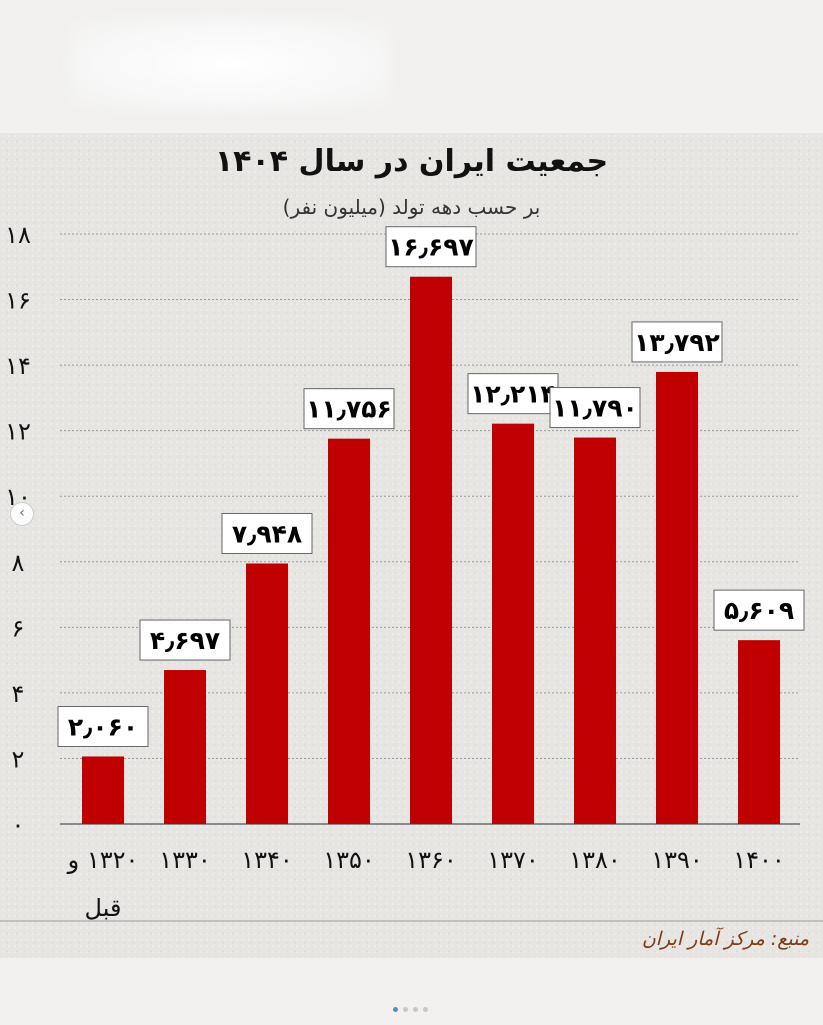 The height and width of the screenshot is (1025, 823). What do you see at coordinates (431, 860) in the screenshot?
I see `x-tick-label: ۱۳۶۰` at bounding box center [431, 860].